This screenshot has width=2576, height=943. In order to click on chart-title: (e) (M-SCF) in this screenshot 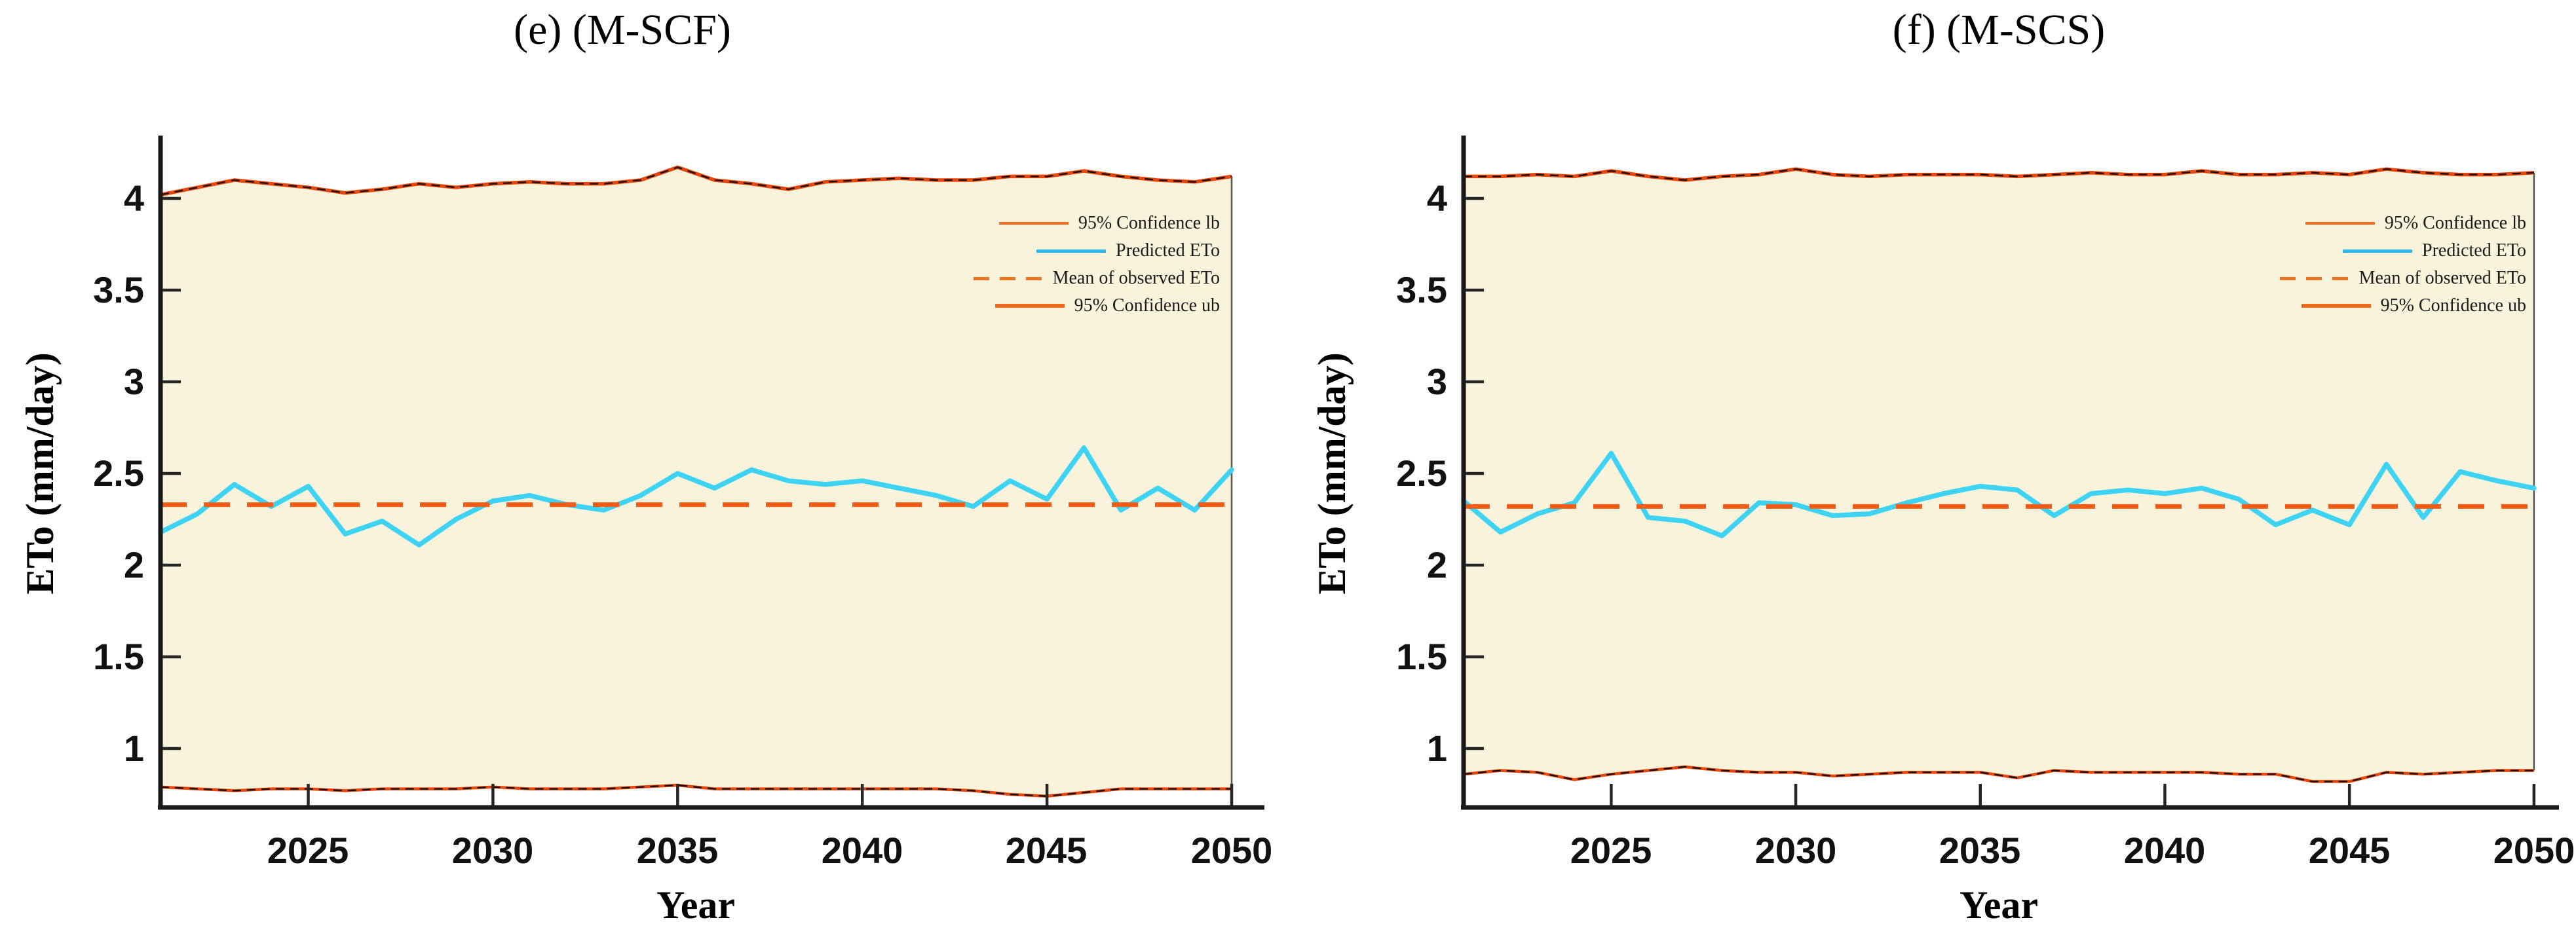, I will do `click(622, 30)`.